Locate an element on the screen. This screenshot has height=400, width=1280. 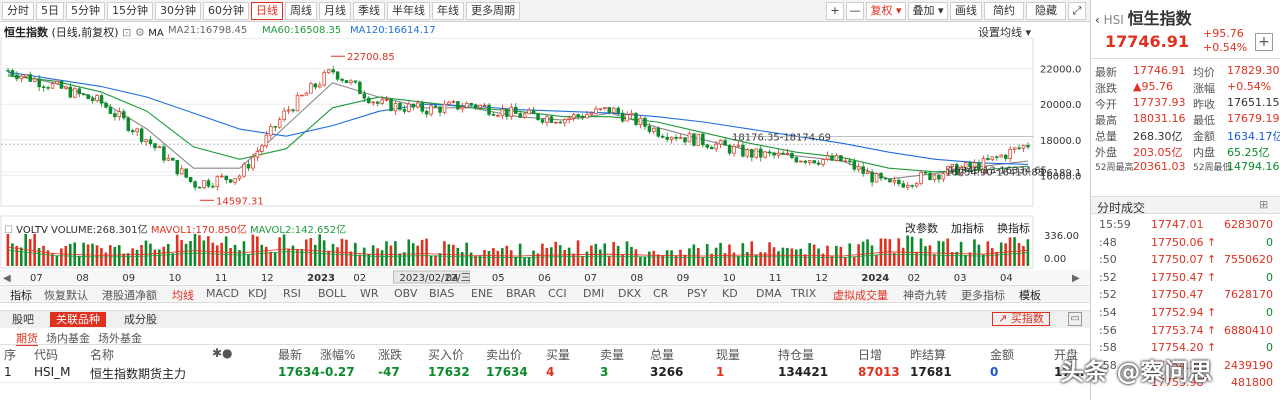
indicator-tab: 均线 is located at coordinates (183, 295).